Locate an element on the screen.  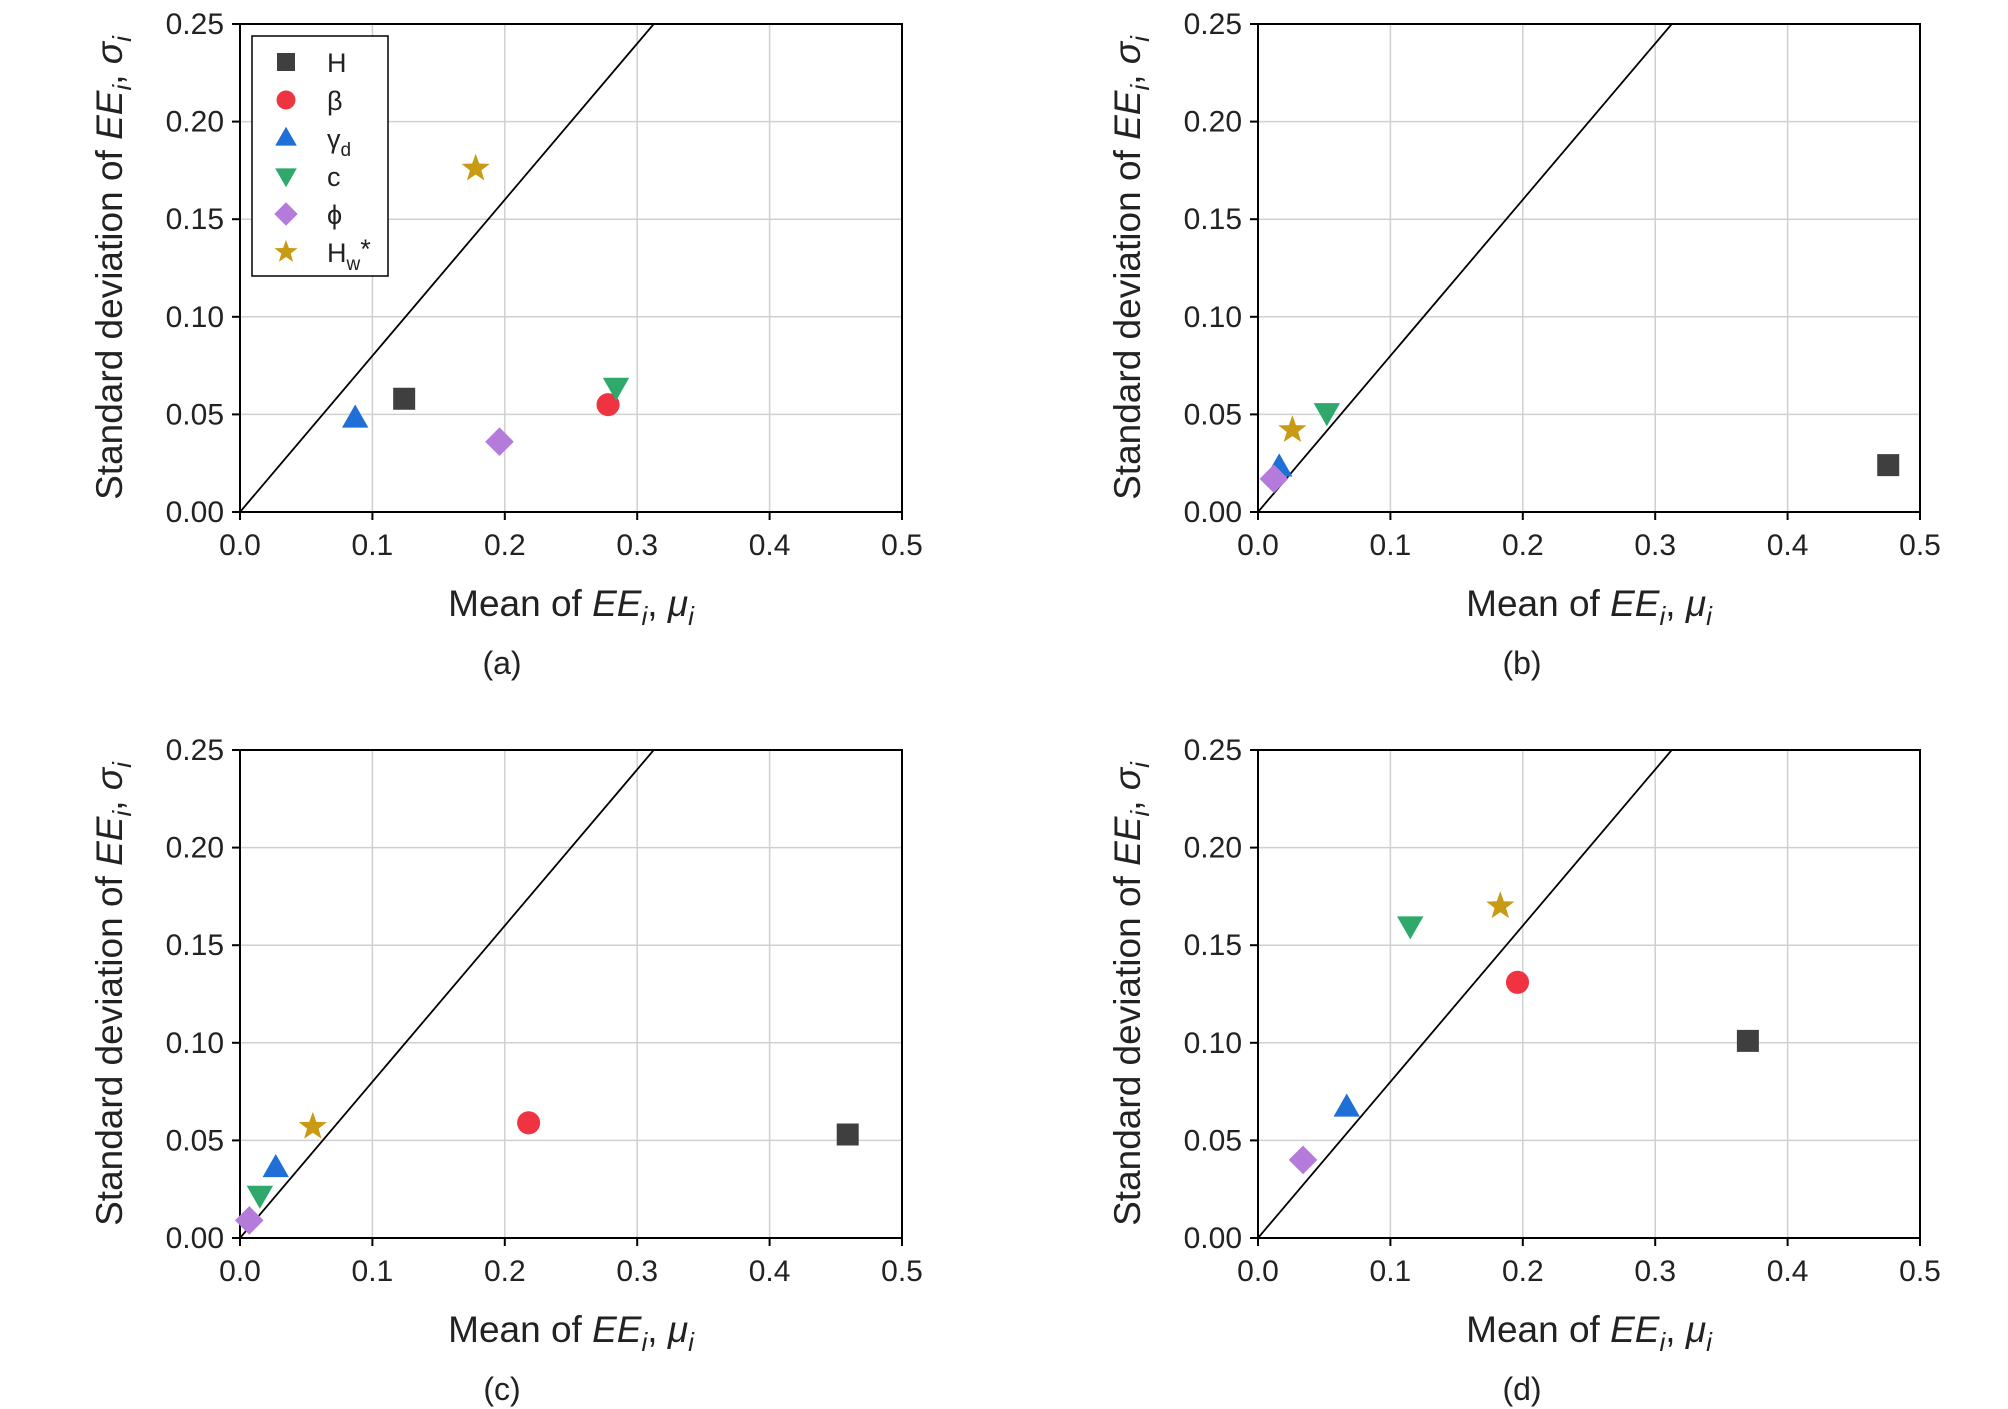
legend-label: H is located at coordinates (337, 63).